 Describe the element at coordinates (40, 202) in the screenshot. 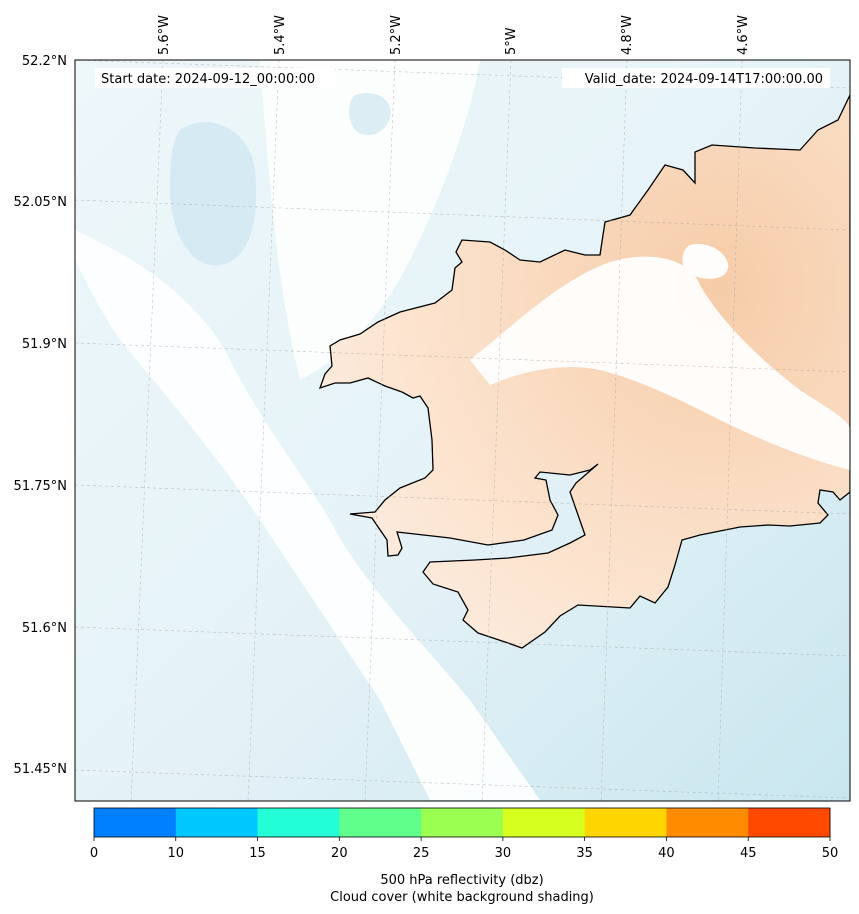

I see `lat-label-52-05n: 52.05°N` at that location.